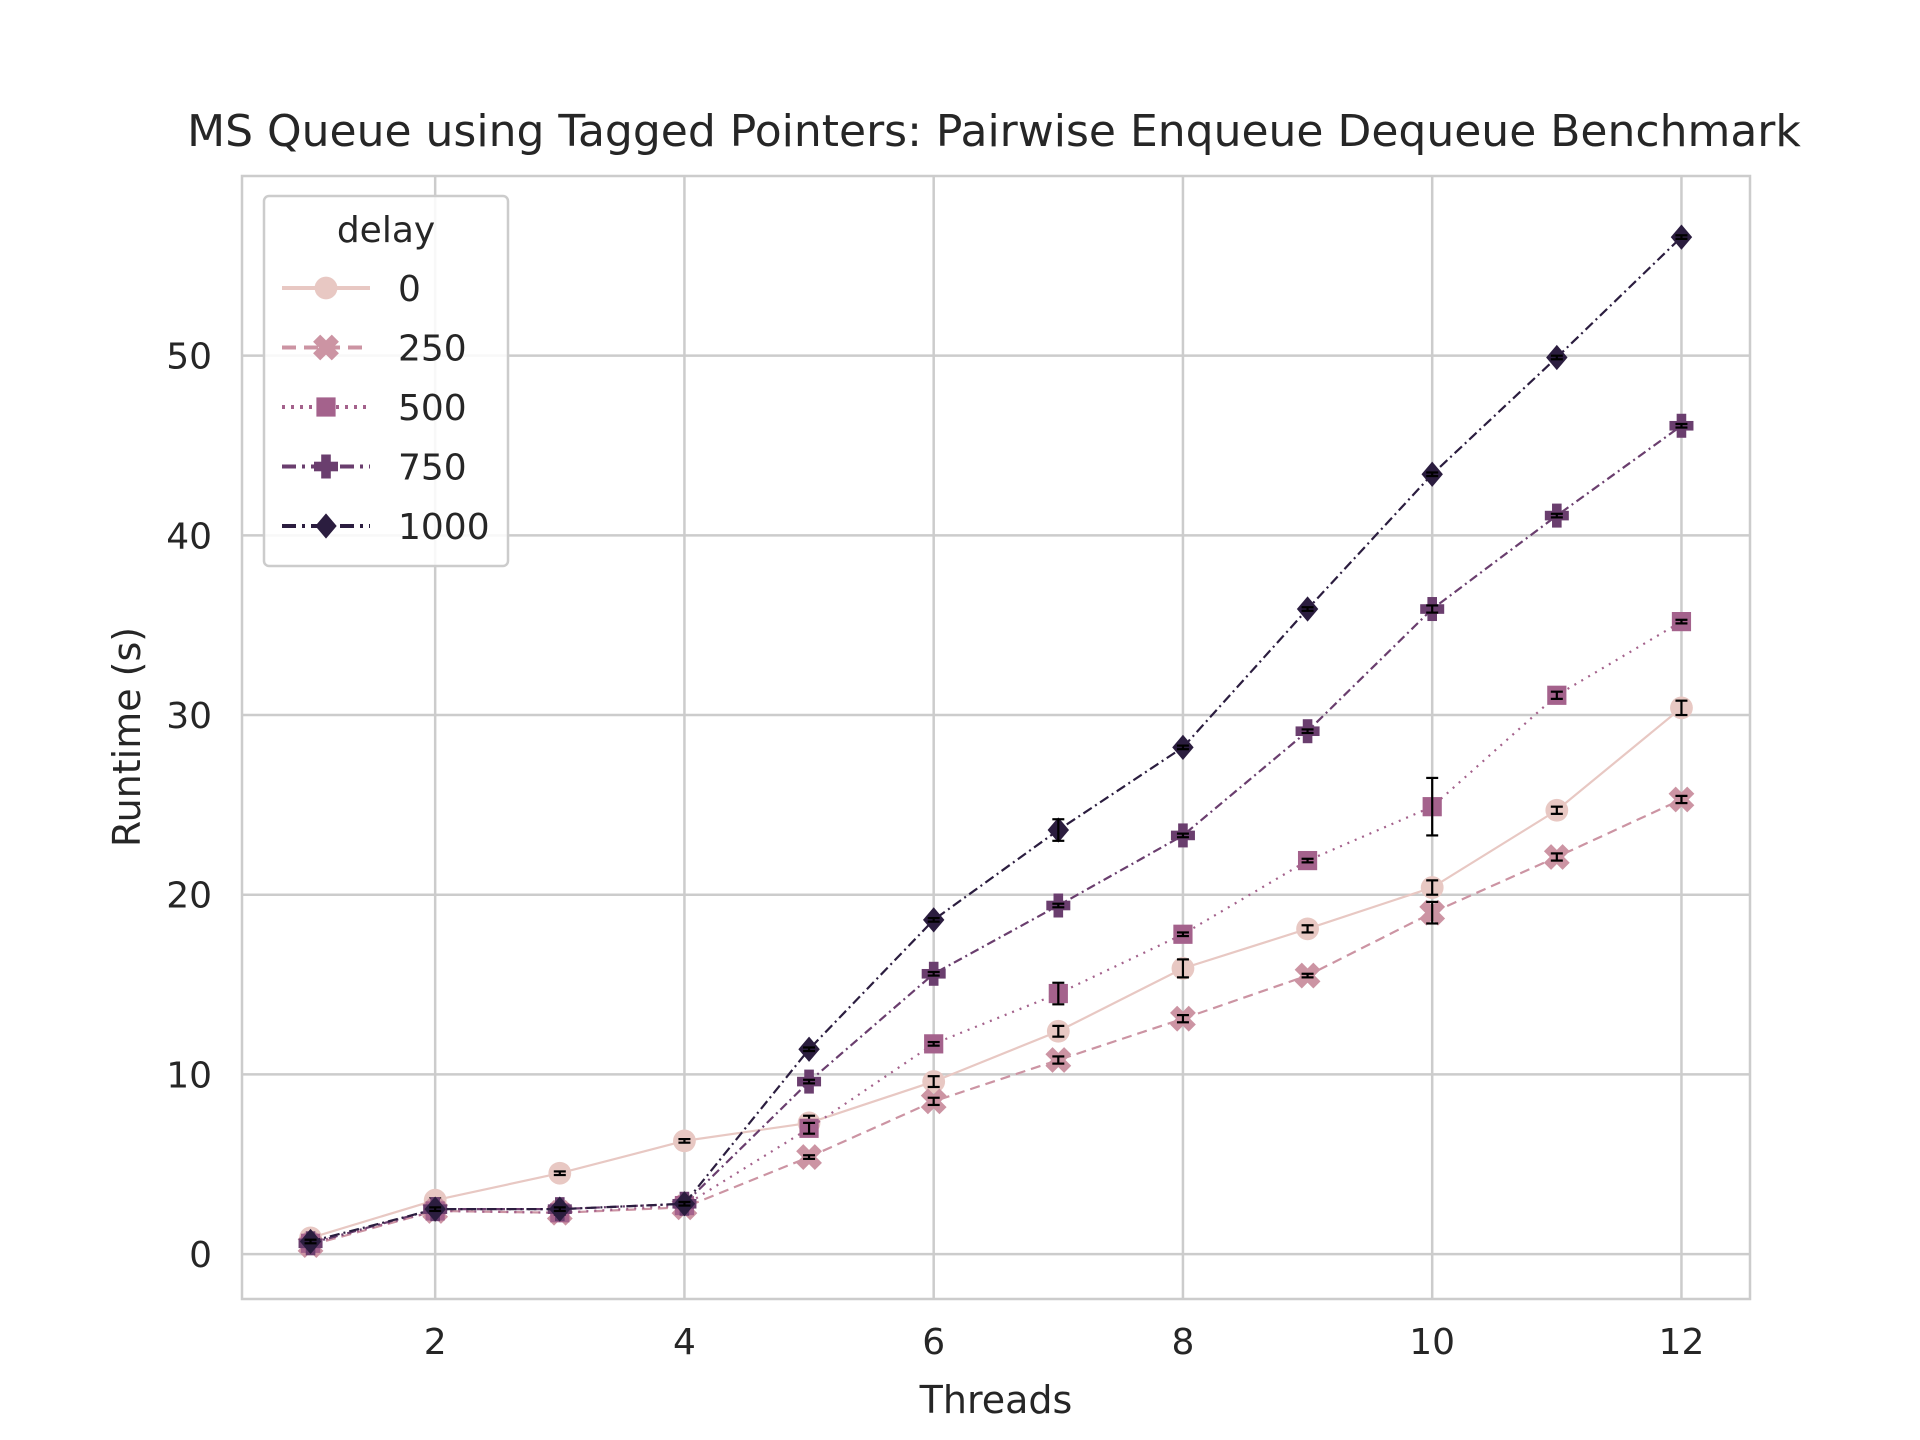  Describe the element at coordinates (432, 468) in the screenshot. I see `legend-label: 750` at that location.